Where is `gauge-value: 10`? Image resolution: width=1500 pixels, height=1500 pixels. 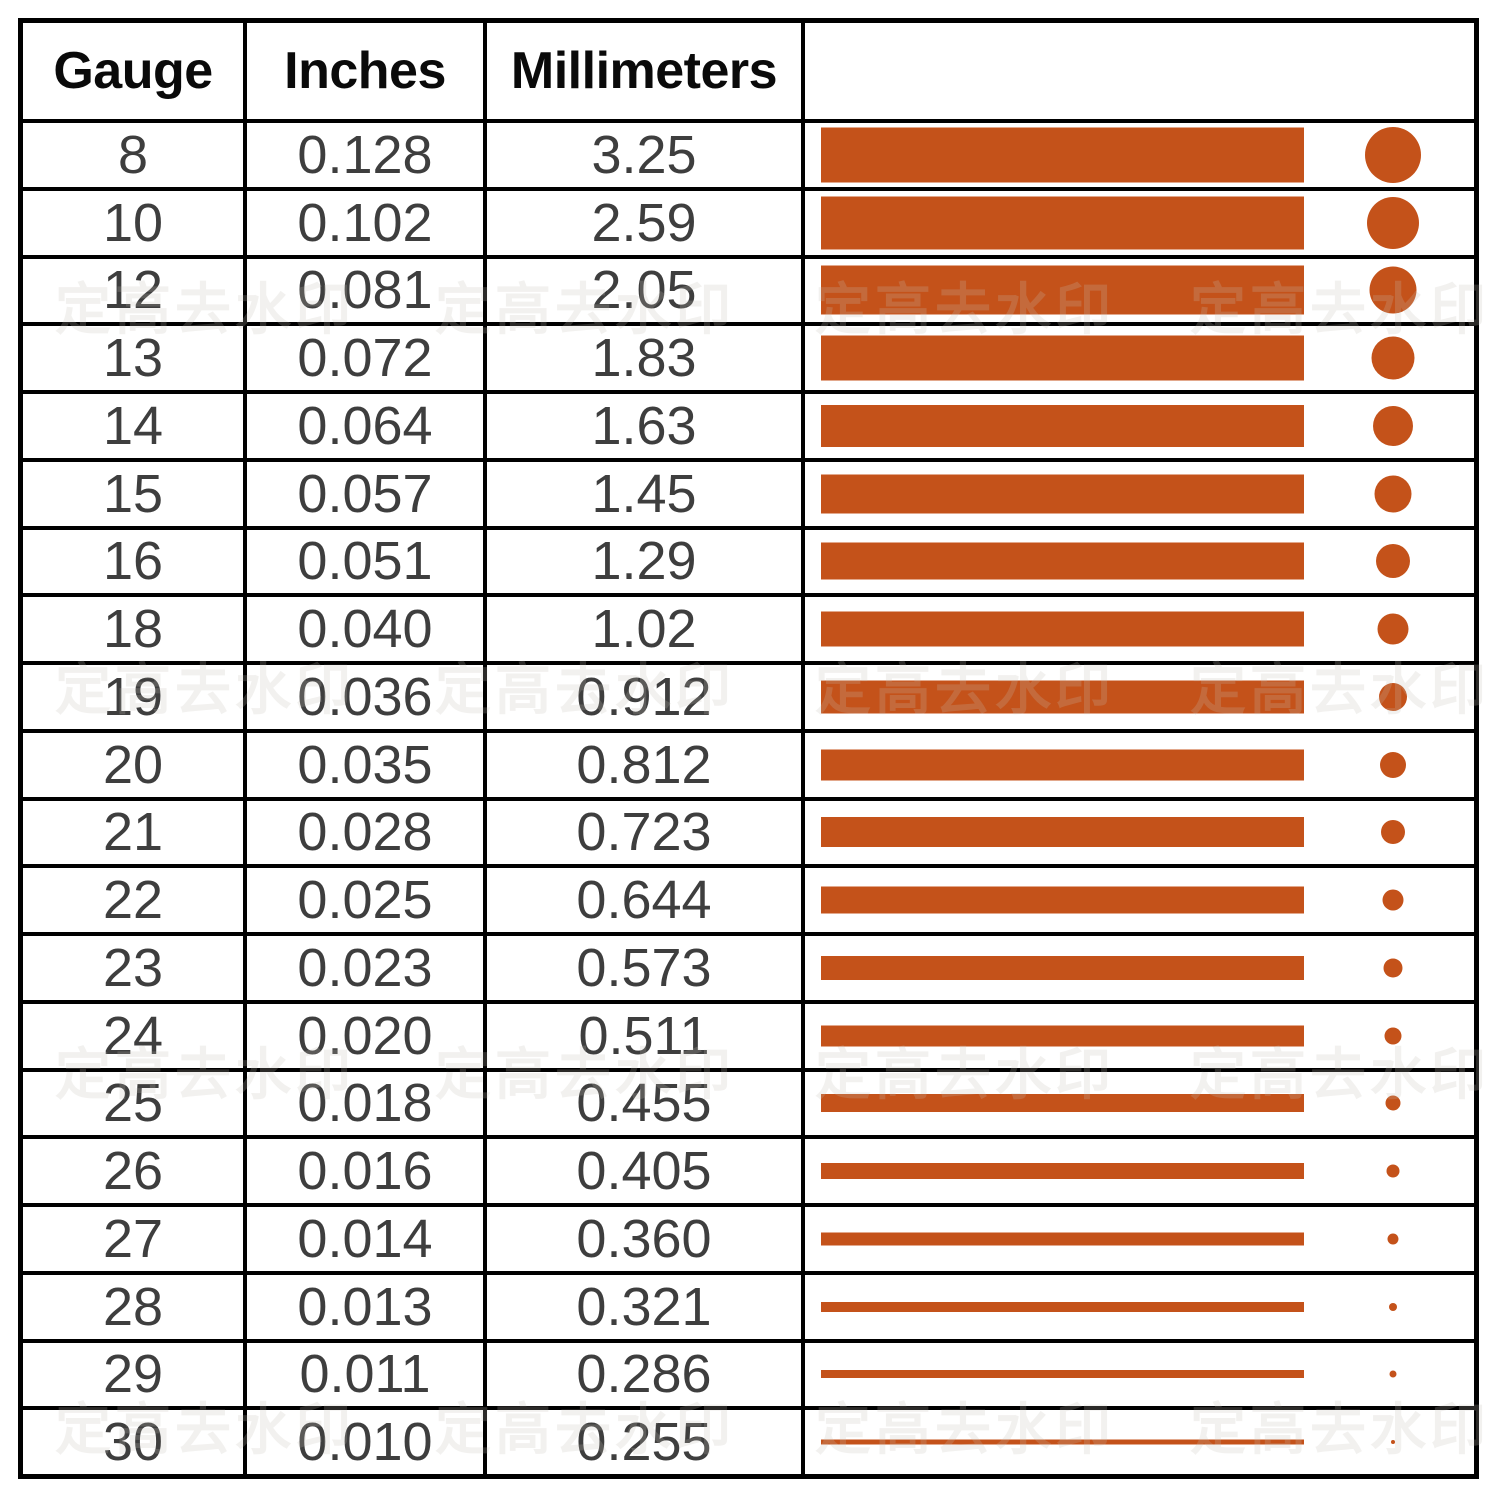 gauge-value: 10 is located at coordinates (135, 222).